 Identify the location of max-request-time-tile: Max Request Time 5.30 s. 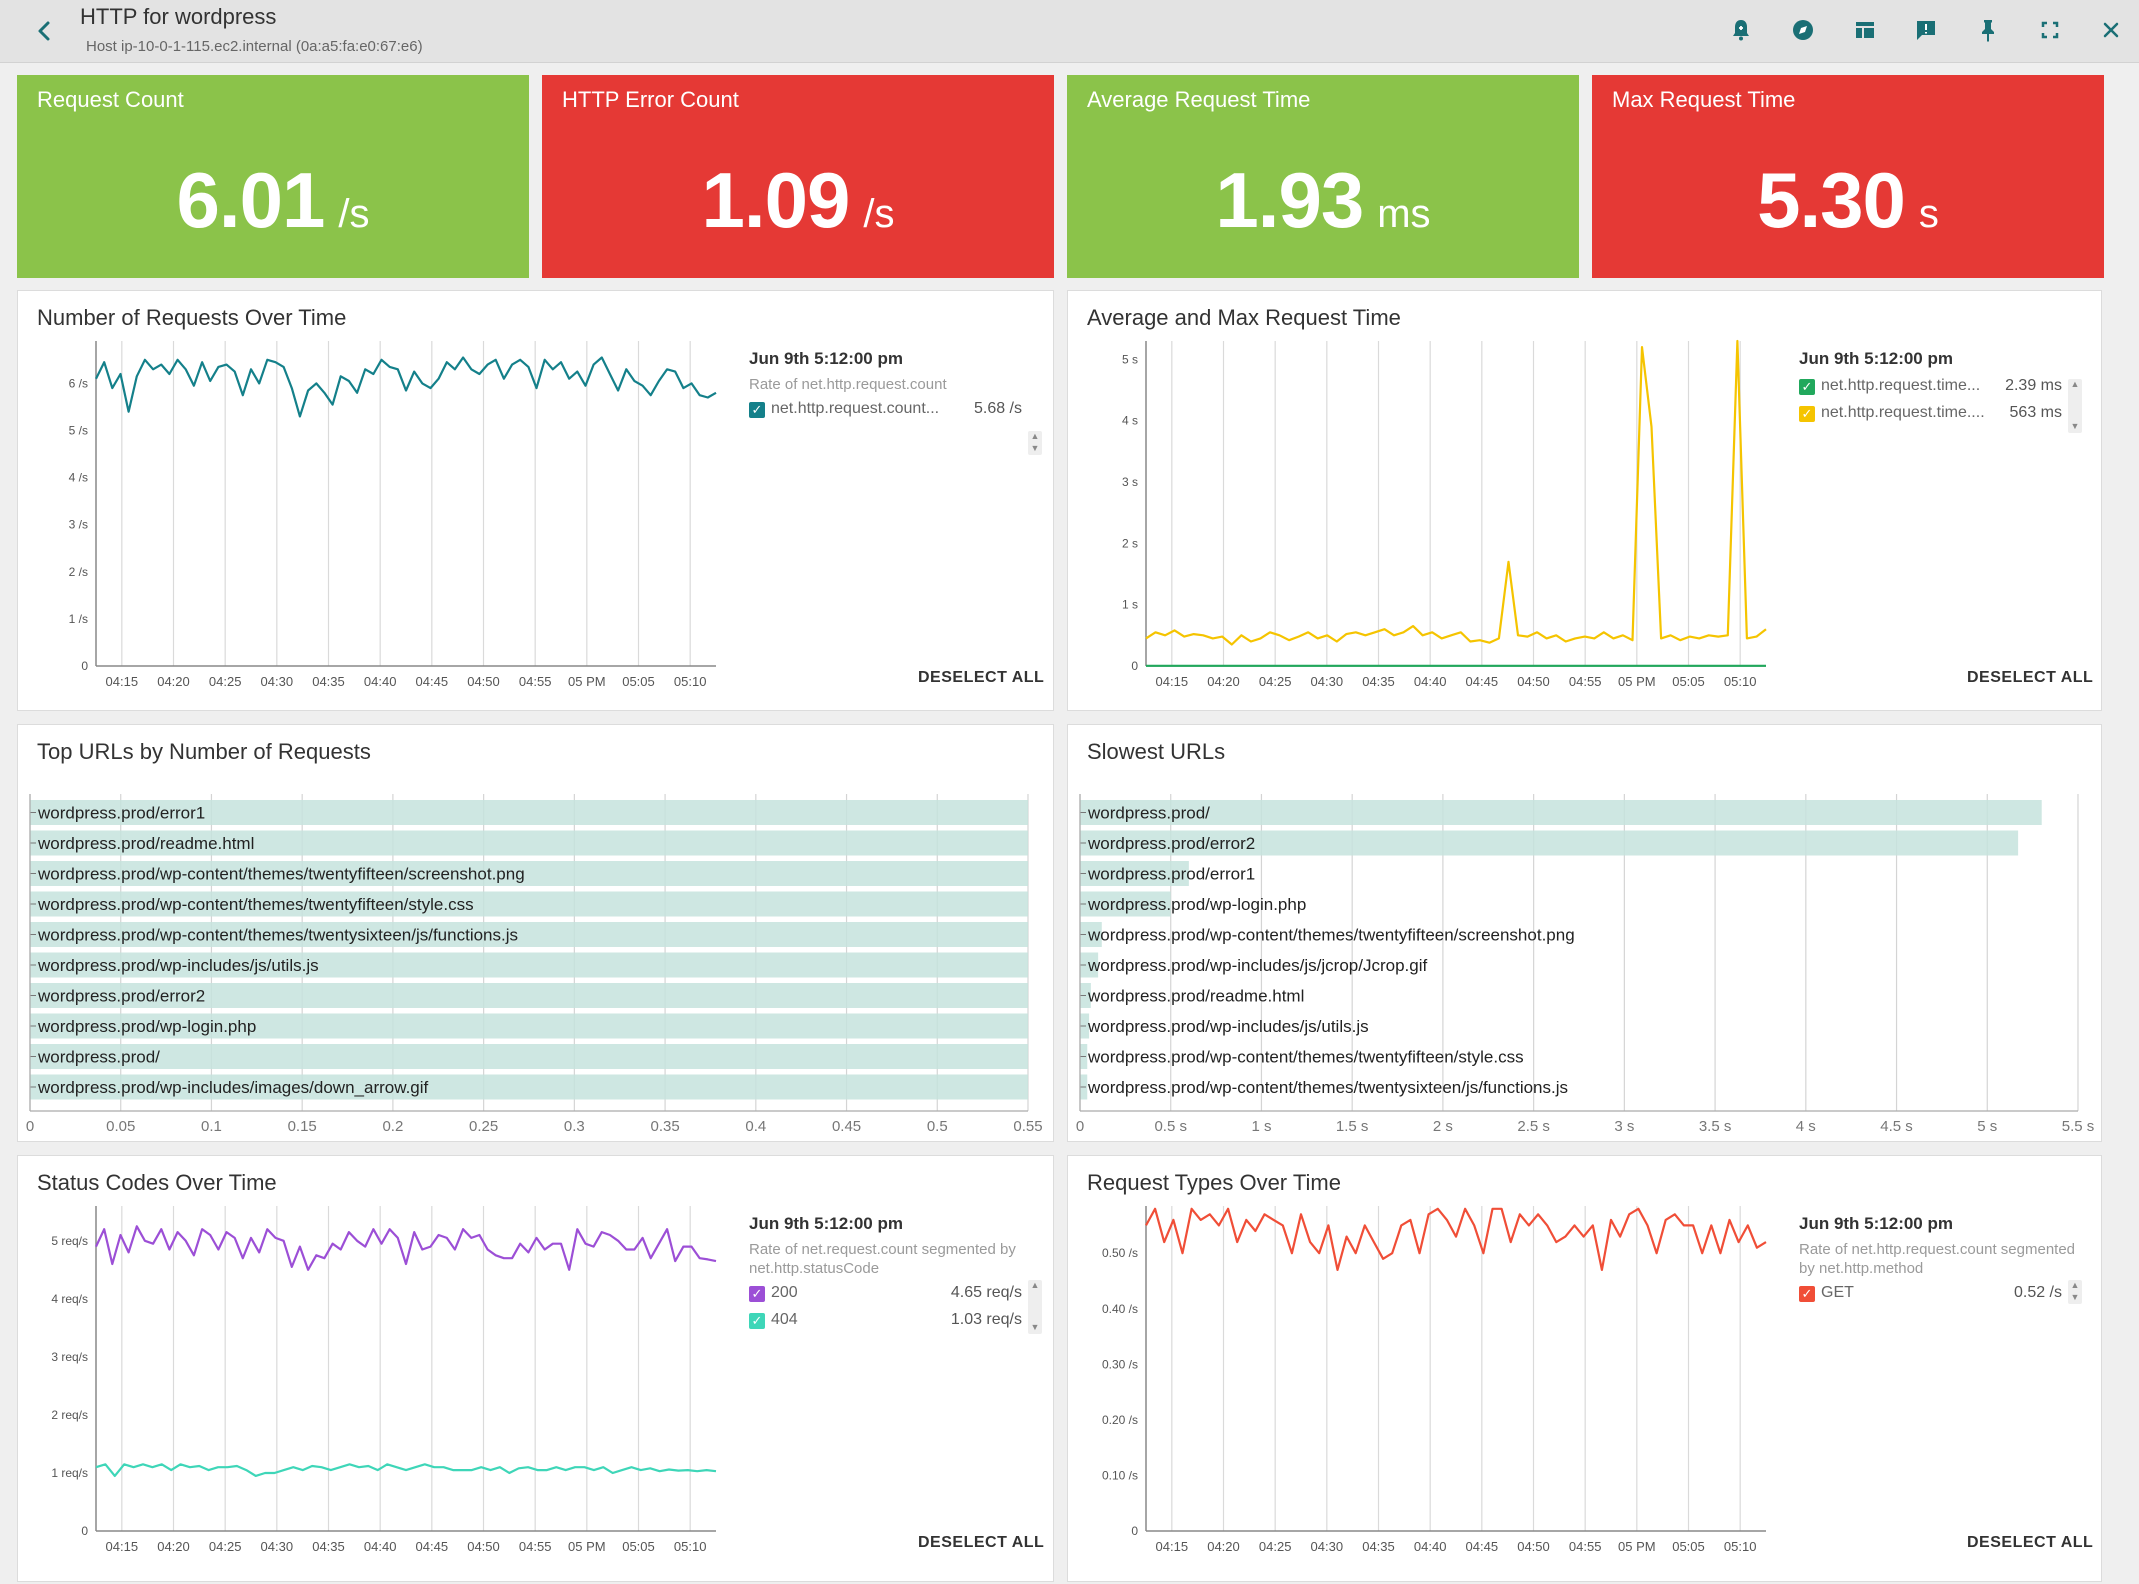
(1848, 176).